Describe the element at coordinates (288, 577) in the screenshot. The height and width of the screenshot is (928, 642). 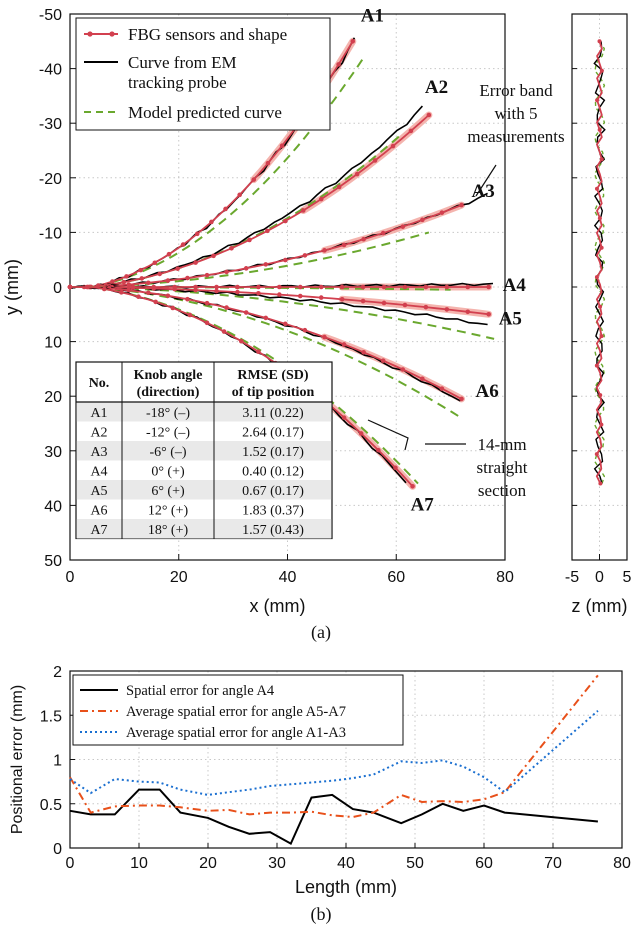
I see `tick-label-x-2: 40` at that location.